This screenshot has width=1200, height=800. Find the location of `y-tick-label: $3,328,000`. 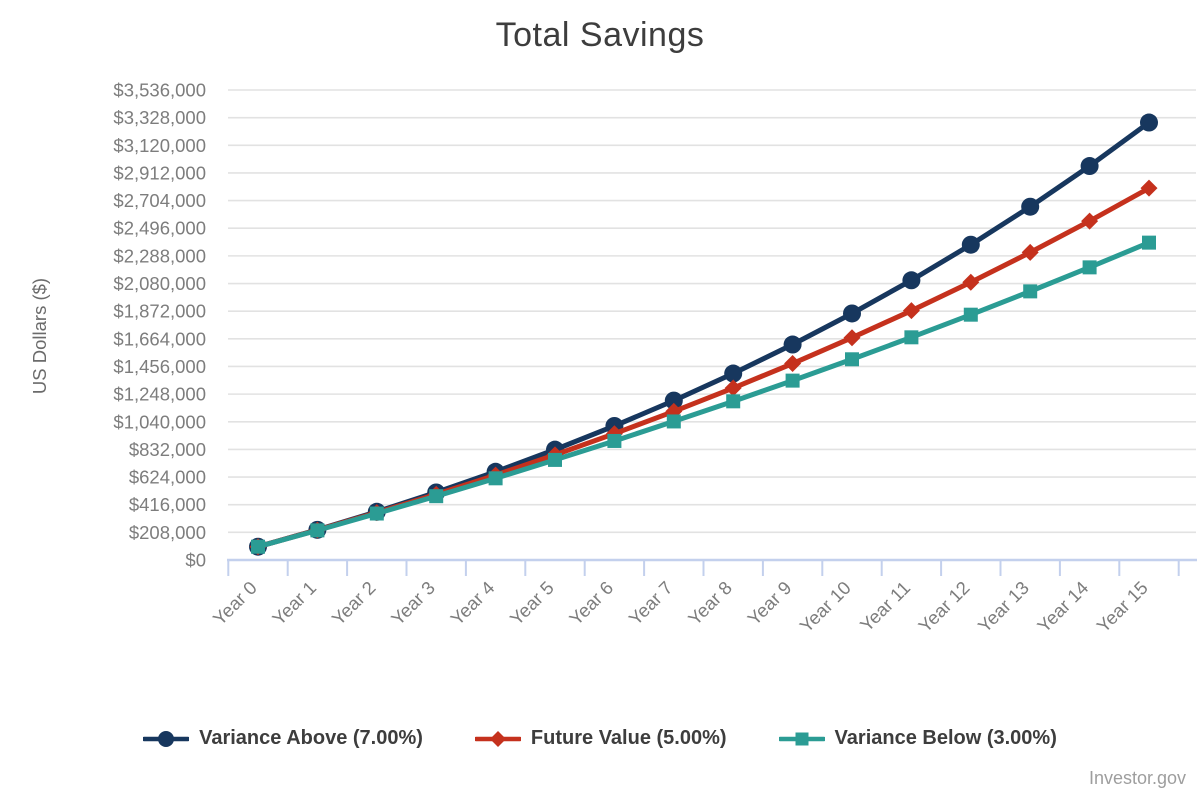

y-tick-label: $3,328,000 is located at coordinates (159, 117).